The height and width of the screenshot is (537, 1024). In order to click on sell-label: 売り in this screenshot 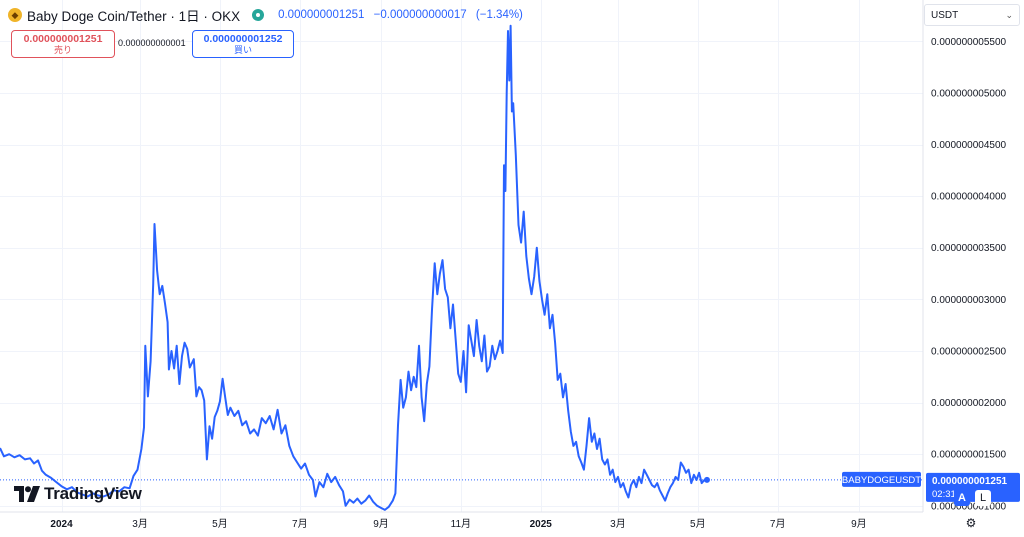, I will do `click(62, 49)`.